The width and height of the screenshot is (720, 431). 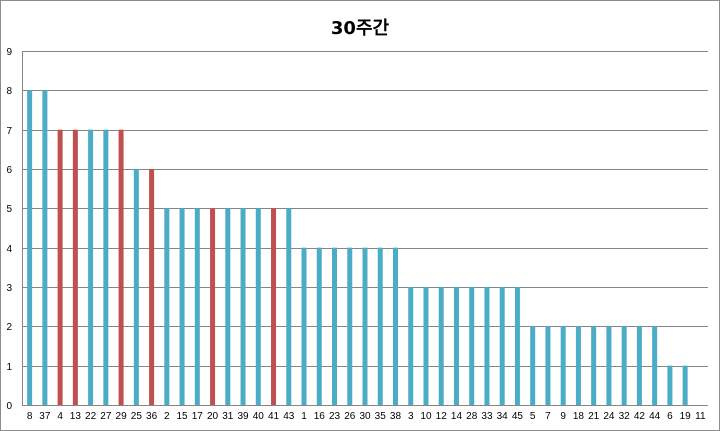 I want to click on x-tick-label: 19, so click(x=686, y=416).